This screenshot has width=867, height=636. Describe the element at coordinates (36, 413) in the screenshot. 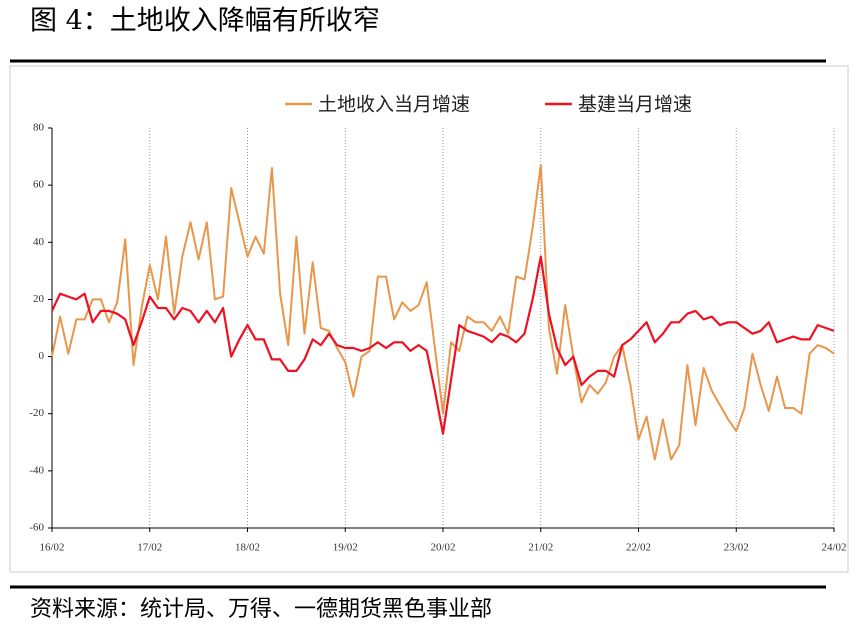

I see `y-tick-label: -20` at that location.